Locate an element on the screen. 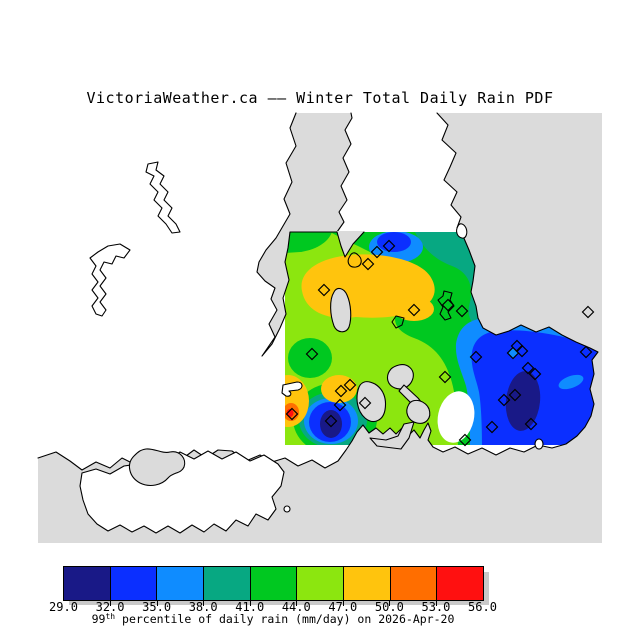  colorbar-tick-label: 35.0 is located at coordinates (157, 607).